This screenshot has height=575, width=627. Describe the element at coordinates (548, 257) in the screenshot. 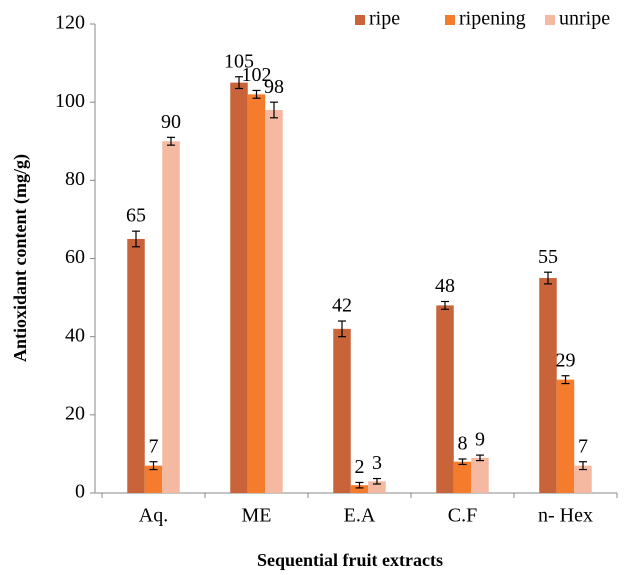

I see `value-label: 55` at that location.